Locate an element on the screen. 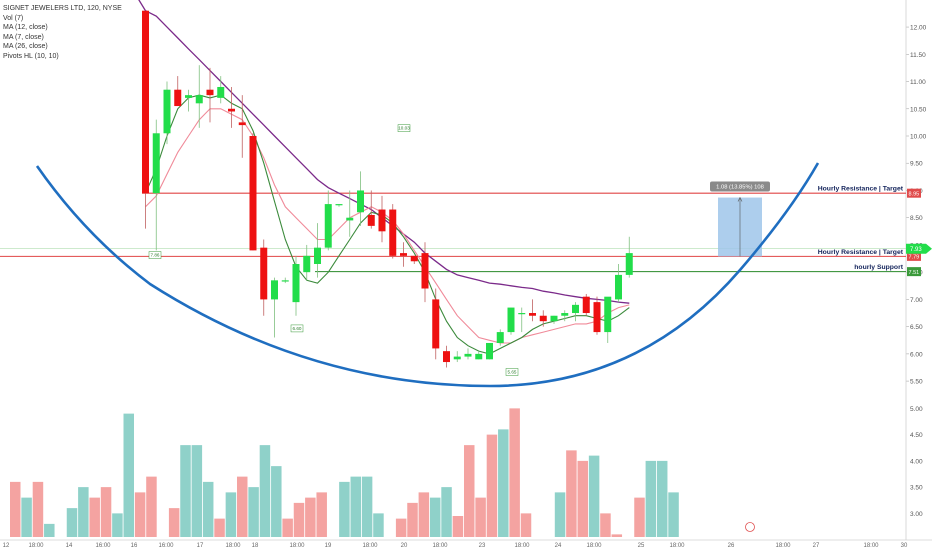 This screenshot has height=550, width=932. time-tick-label: 30 is located at coordinates (904, 546).